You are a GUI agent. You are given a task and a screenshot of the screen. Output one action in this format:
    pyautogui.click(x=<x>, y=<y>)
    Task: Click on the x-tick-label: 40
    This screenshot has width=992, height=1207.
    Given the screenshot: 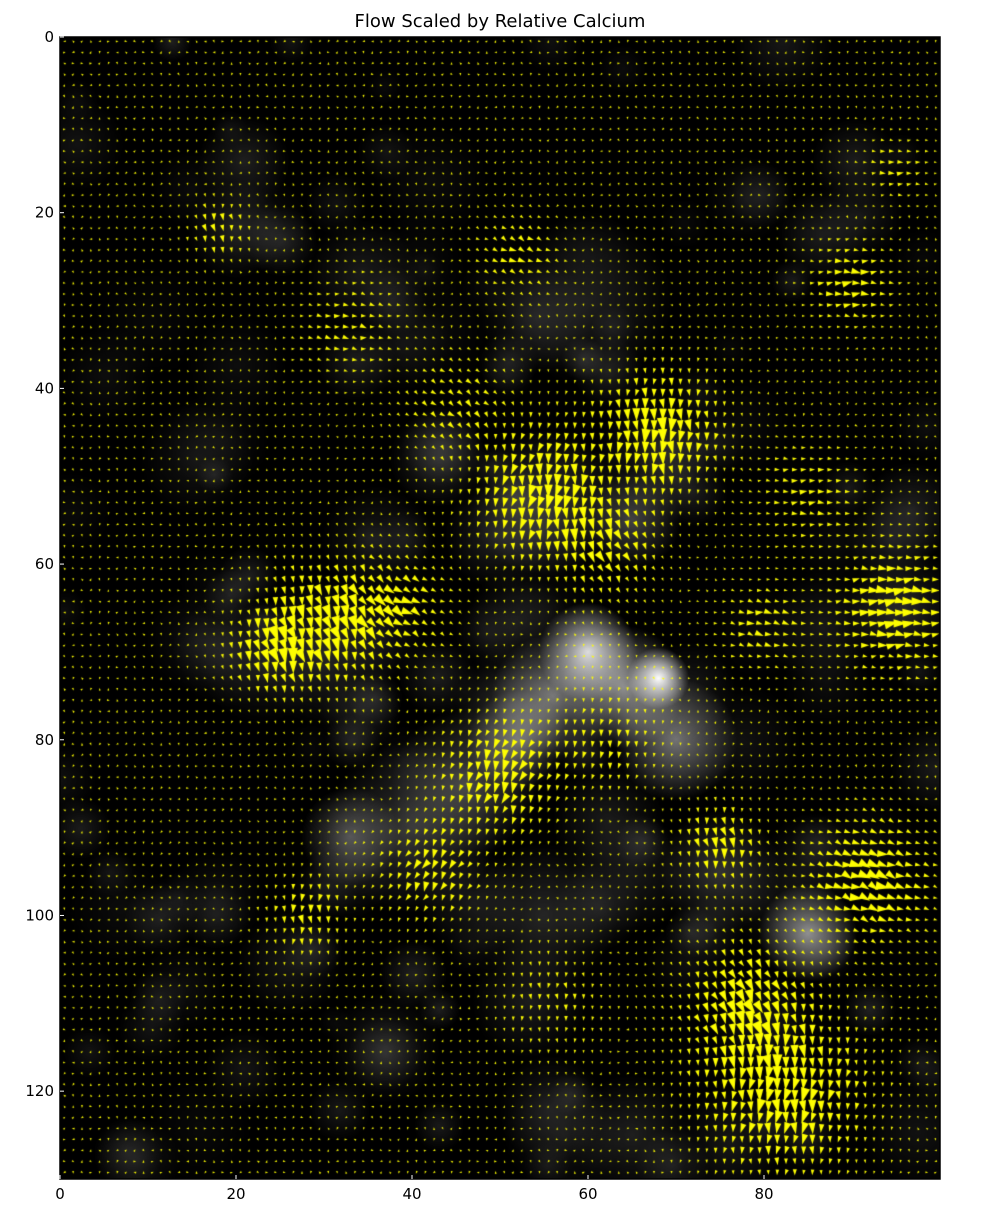 What is the action you would take?
    pyautogui.click(x=411, y=1194)
    